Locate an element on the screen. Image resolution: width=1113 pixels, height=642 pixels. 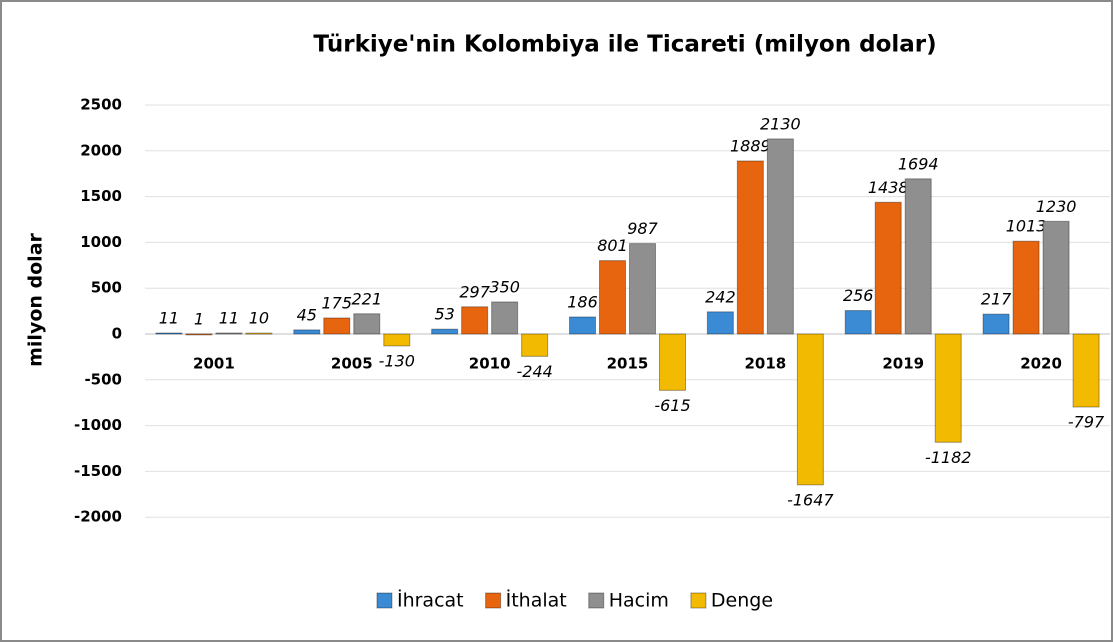
data-label: 1438 is located at coordinates (888, 187).